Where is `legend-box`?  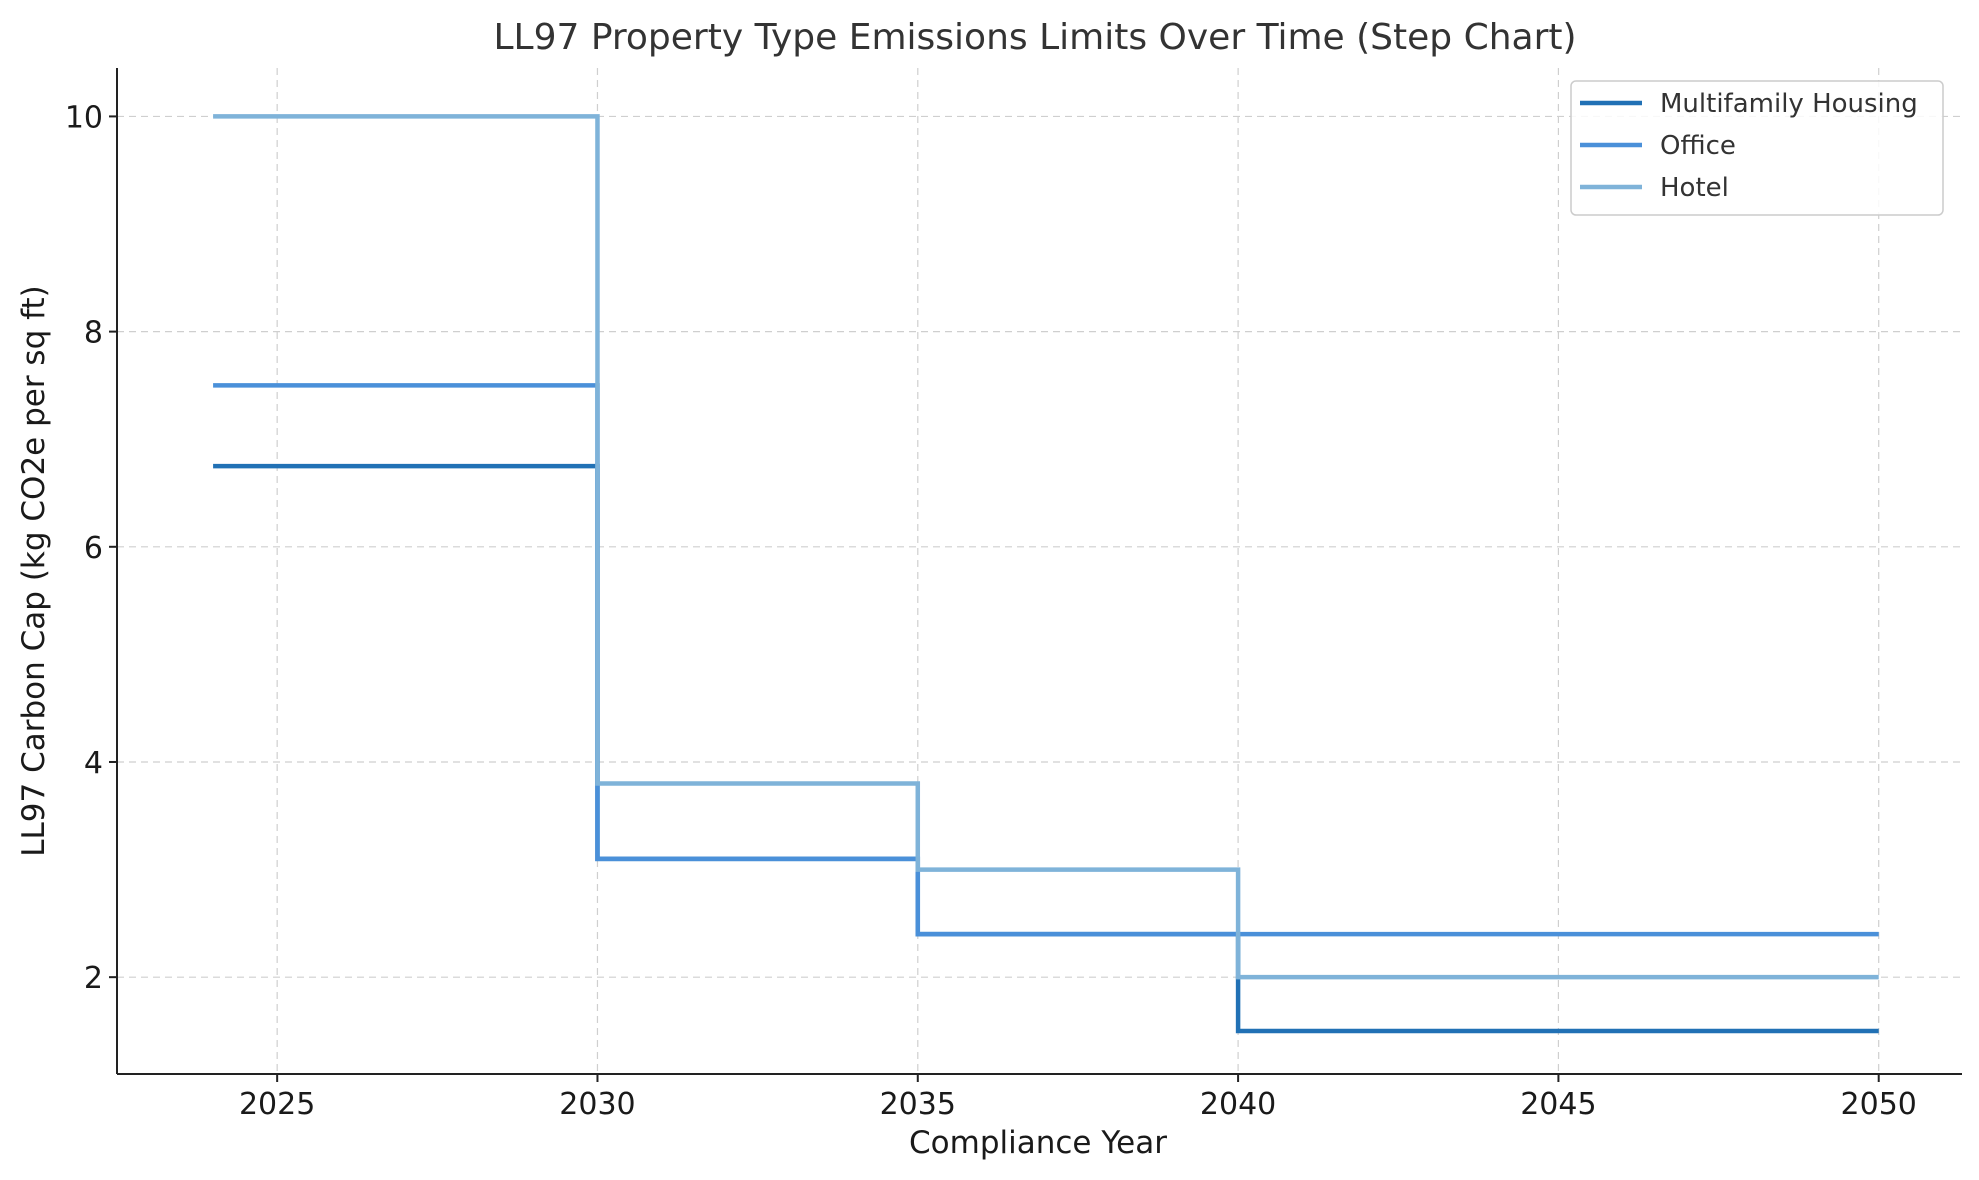 legend-box is located at coordinates (1757, 148).